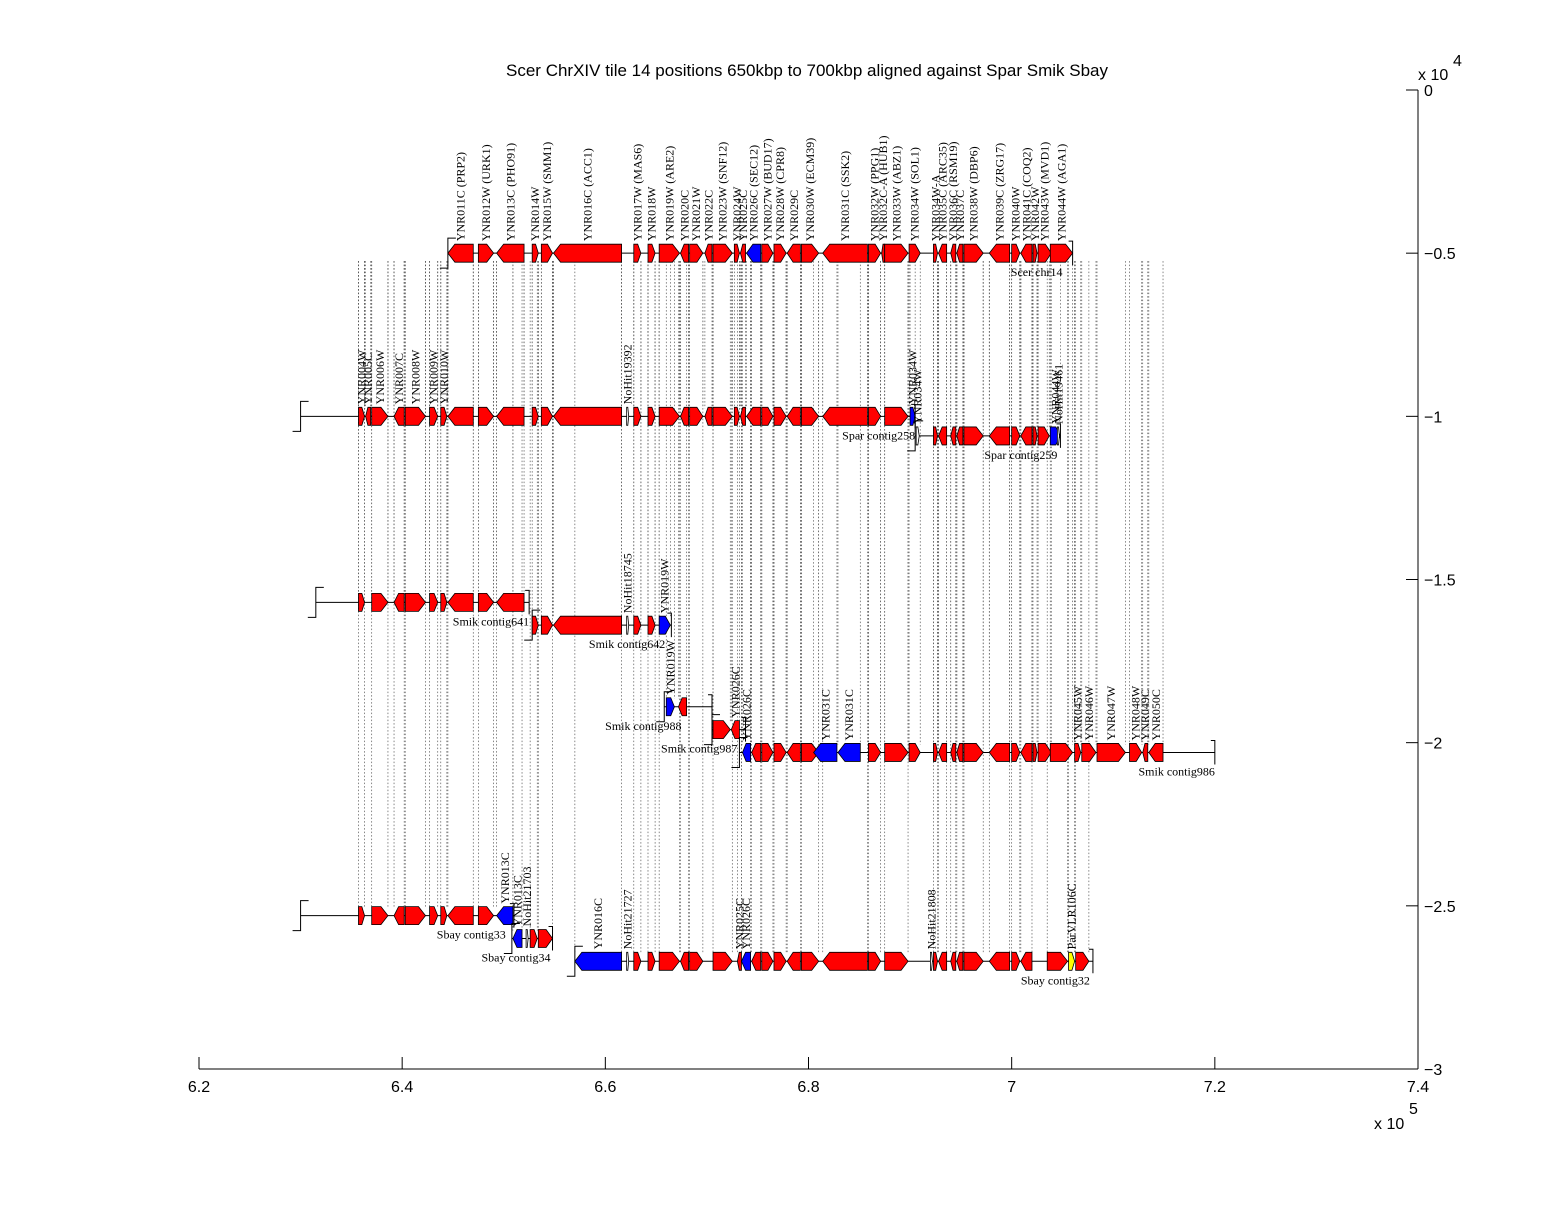 The width and height of the screenshot is (1568, 1205). Describe the element at coordinates (767, 189) in the screenshot. I see `gene-label: YNR027W (BUD17)` at that location.